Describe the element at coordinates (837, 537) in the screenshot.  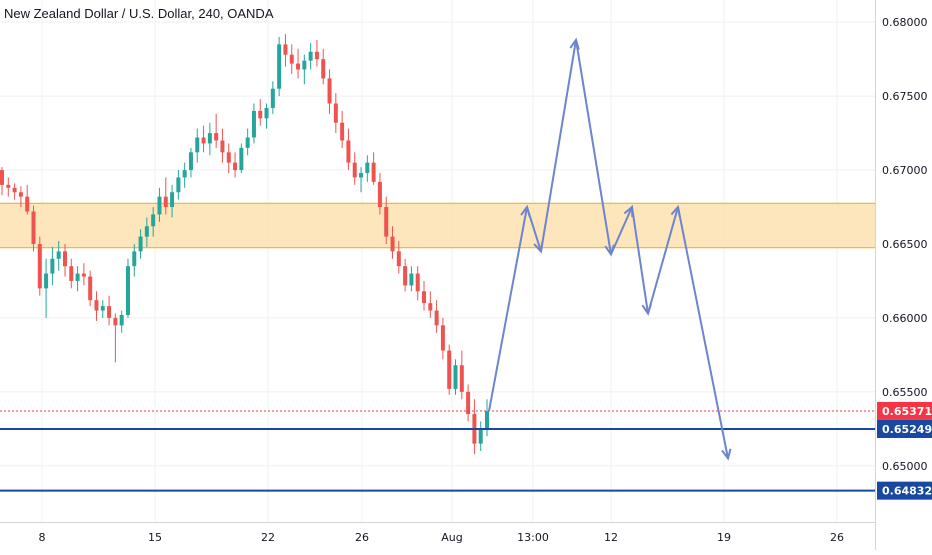
I see `x-tick-label: 26` at that location.